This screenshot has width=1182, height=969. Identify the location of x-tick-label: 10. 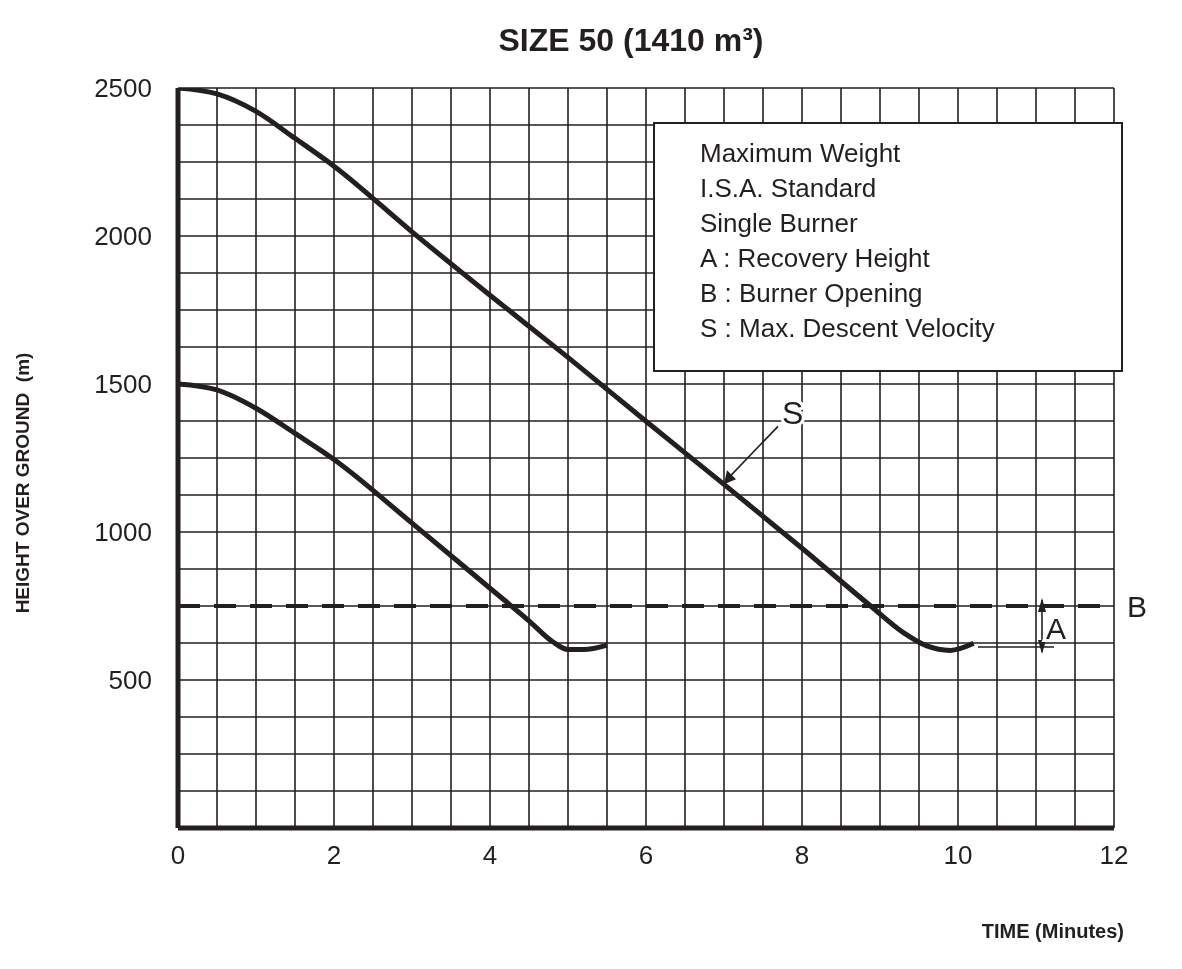
(958, 855).